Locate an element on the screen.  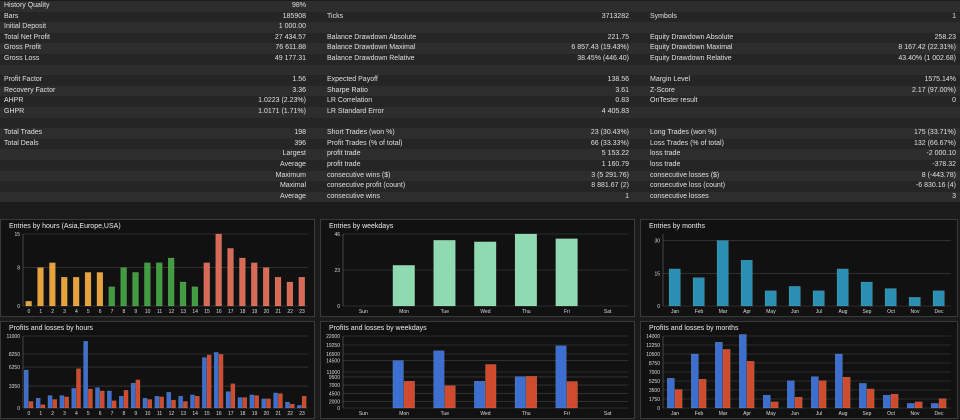
stat-label: Initial Deposit is located at coordinates (25, 27).